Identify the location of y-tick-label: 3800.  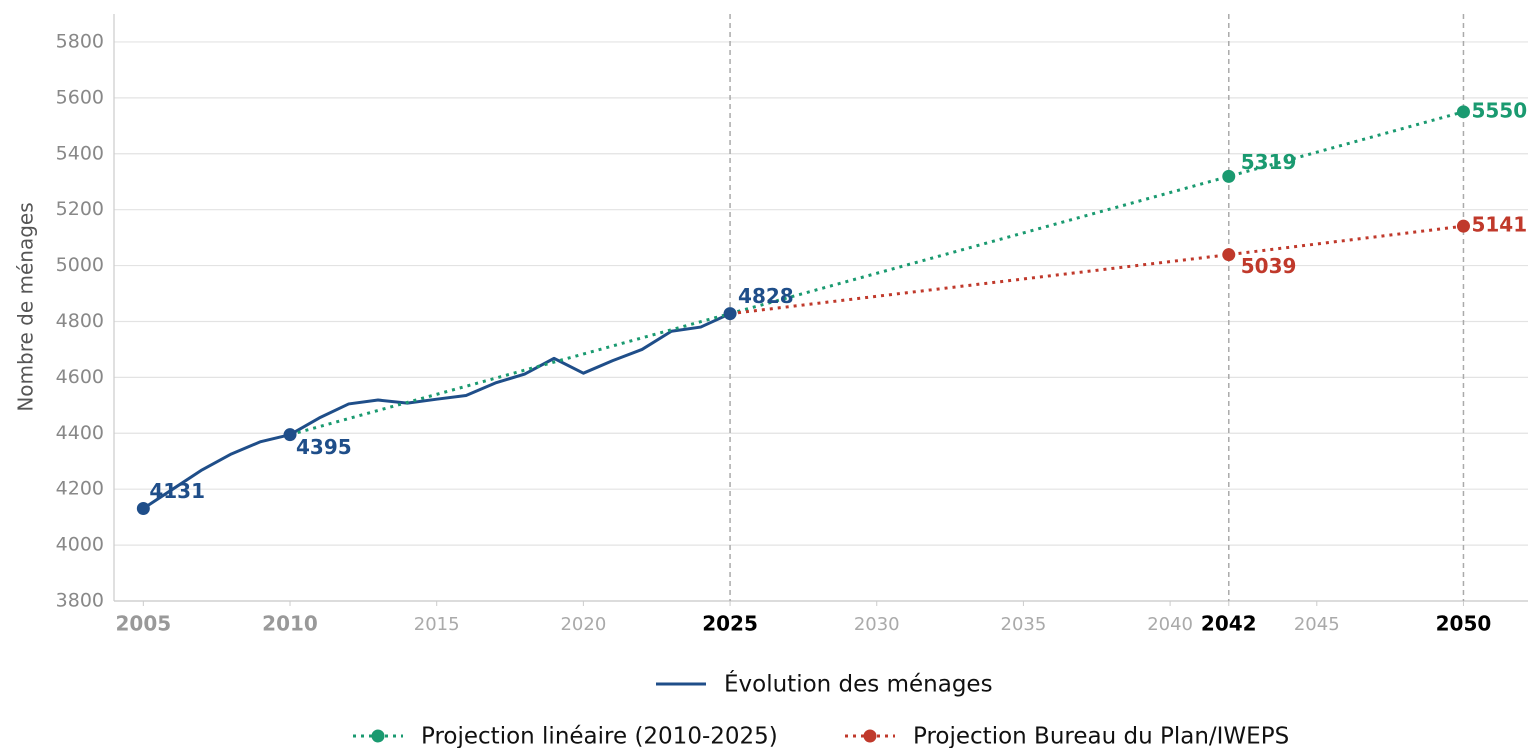
(80, 601).